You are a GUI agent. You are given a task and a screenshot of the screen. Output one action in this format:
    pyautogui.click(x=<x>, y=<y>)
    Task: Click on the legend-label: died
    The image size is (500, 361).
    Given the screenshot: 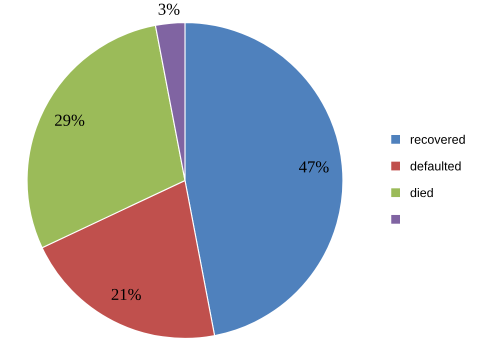 What is the action you would take?
    pyautogui.click(x=421, y=193)
    